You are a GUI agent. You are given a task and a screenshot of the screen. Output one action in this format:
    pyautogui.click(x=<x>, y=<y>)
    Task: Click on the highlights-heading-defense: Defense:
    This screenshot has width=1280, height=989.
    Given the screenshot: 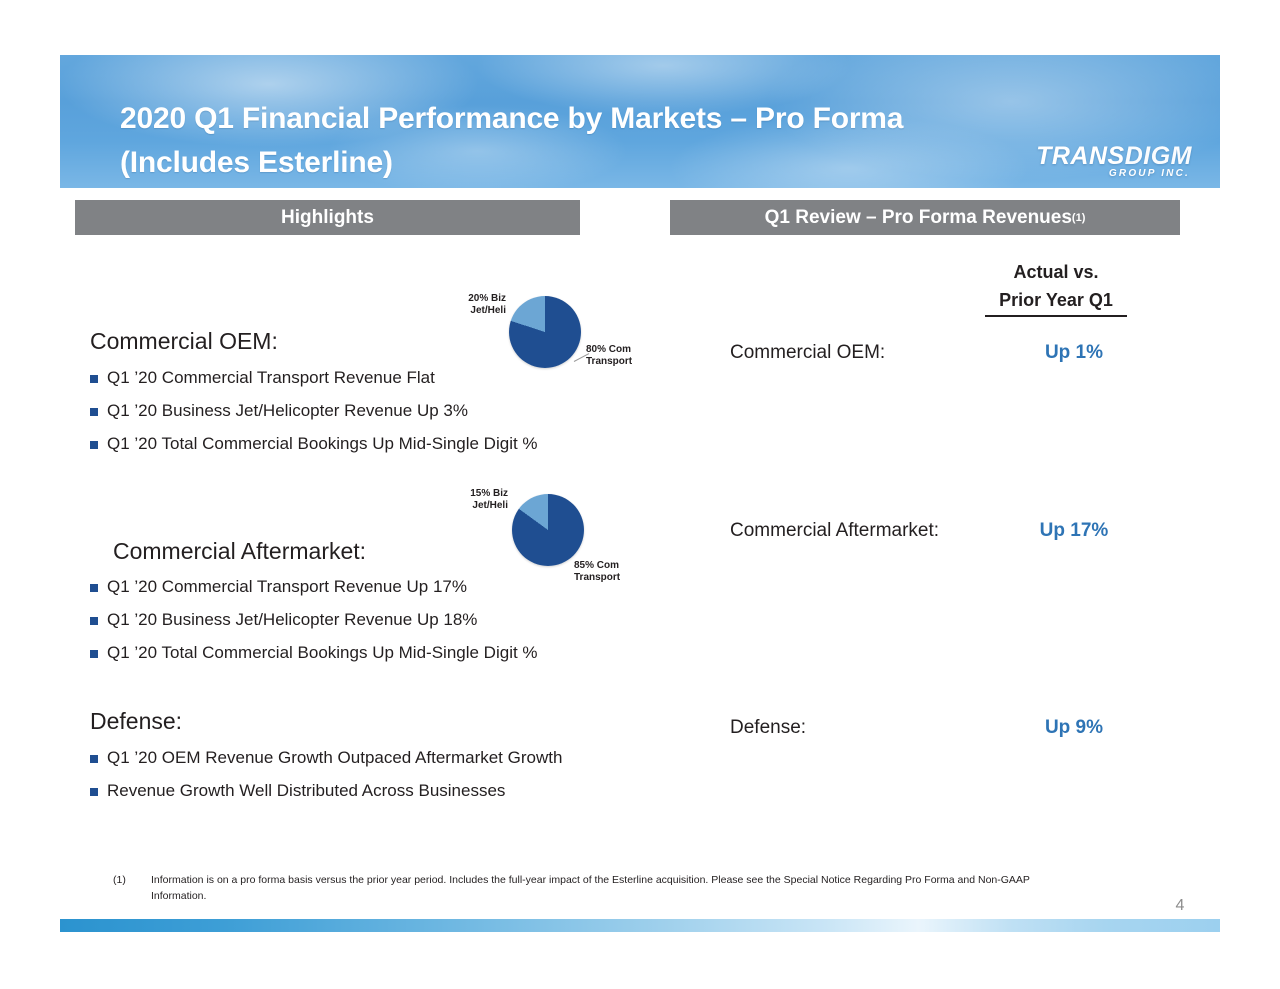 What is the action you would take?
    pyautogui.click(x=136, y=721)
    